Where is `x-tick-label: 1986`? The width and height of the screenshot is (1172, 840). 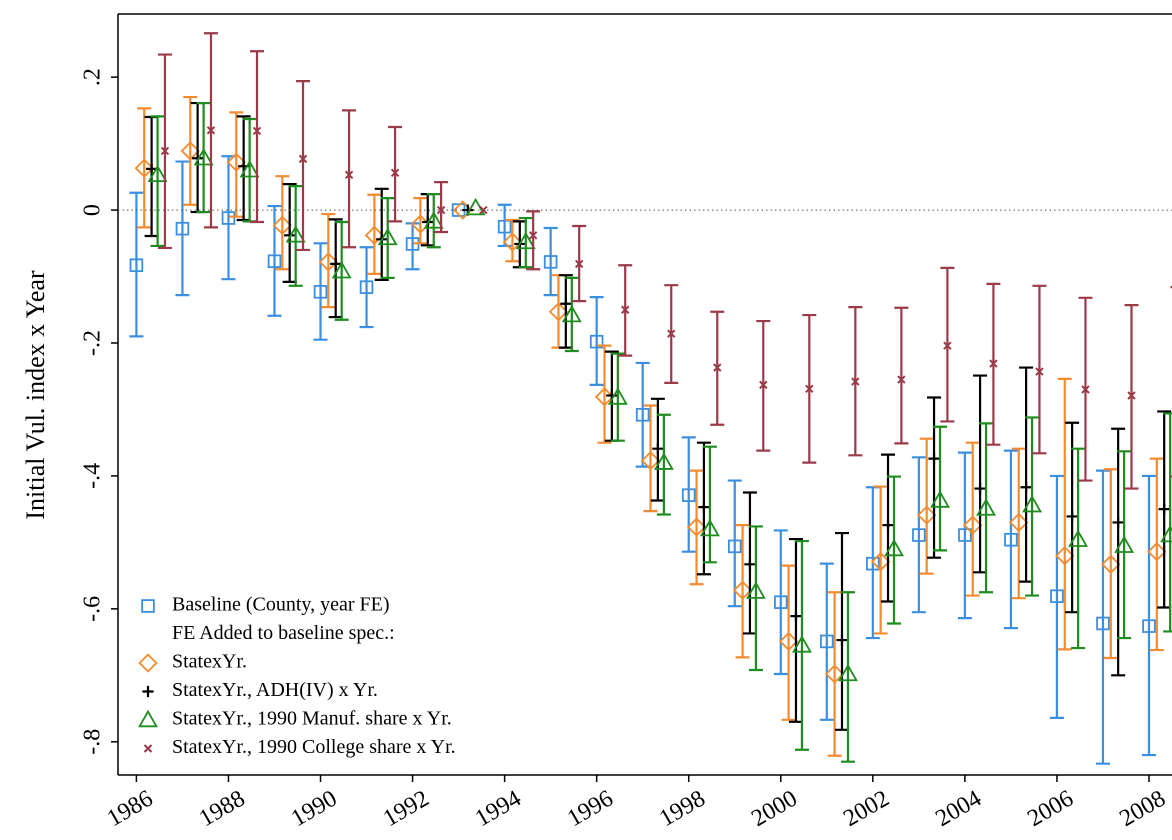 x-tick-label: 1986 is located at coordinates (130, 809).